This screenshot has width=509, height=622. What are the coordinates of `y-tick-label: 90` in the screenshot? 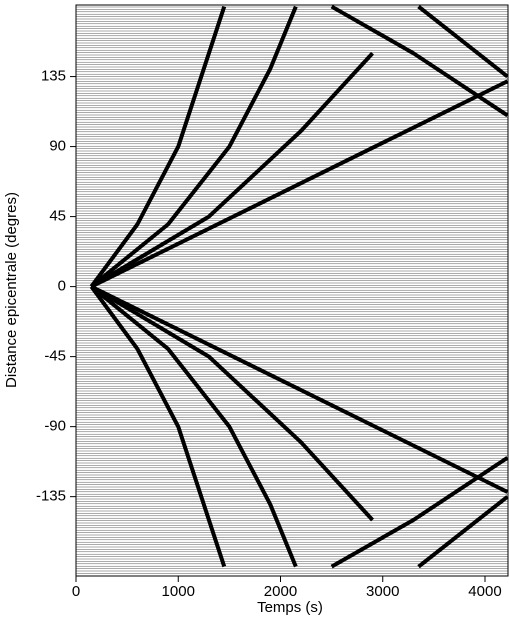 It's located at (57, 146).